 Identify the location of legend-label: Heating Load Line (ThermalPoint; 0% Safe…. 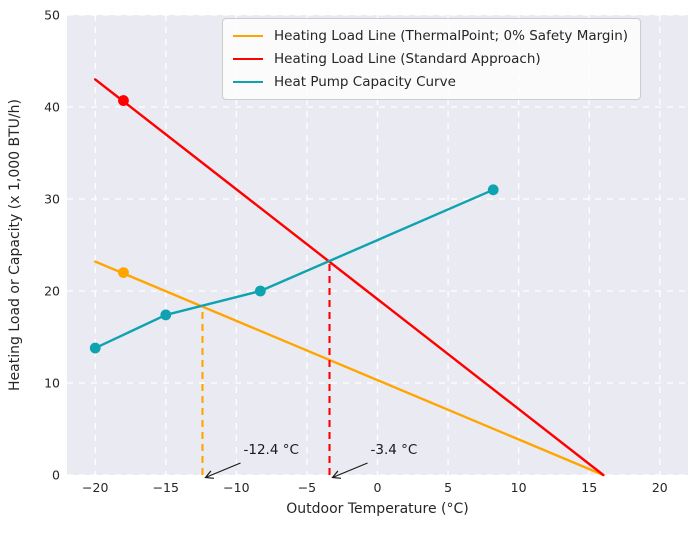
(451, 36).